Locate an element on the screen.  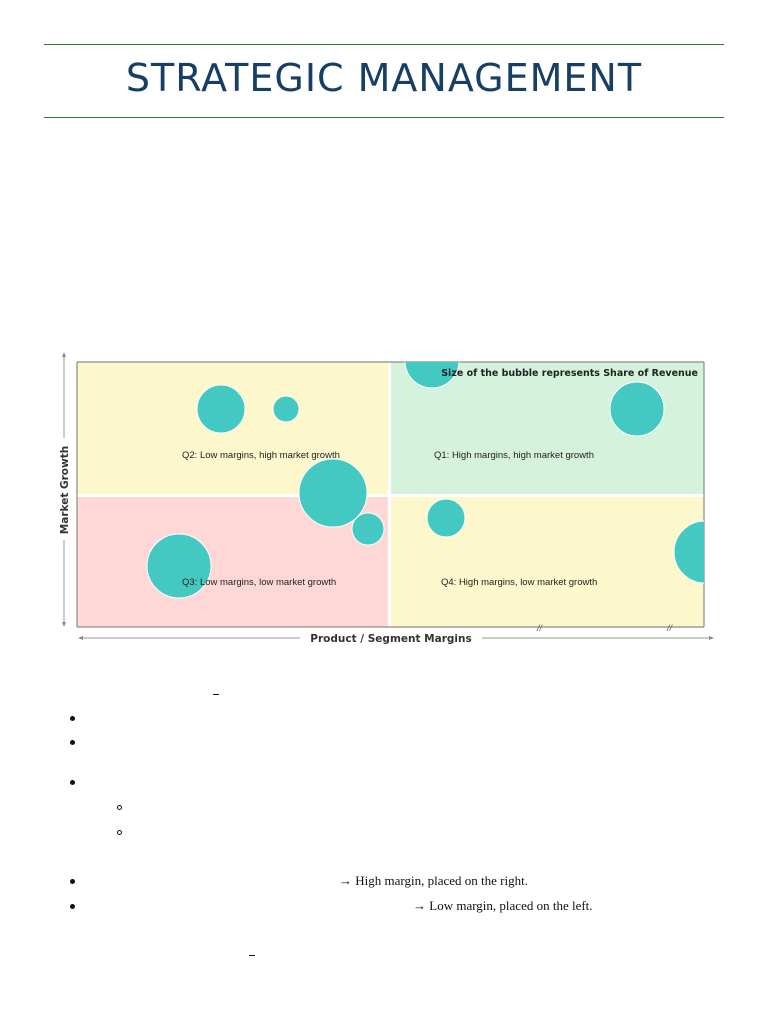
quadrant-q2 is located at coordinates (232, 428).